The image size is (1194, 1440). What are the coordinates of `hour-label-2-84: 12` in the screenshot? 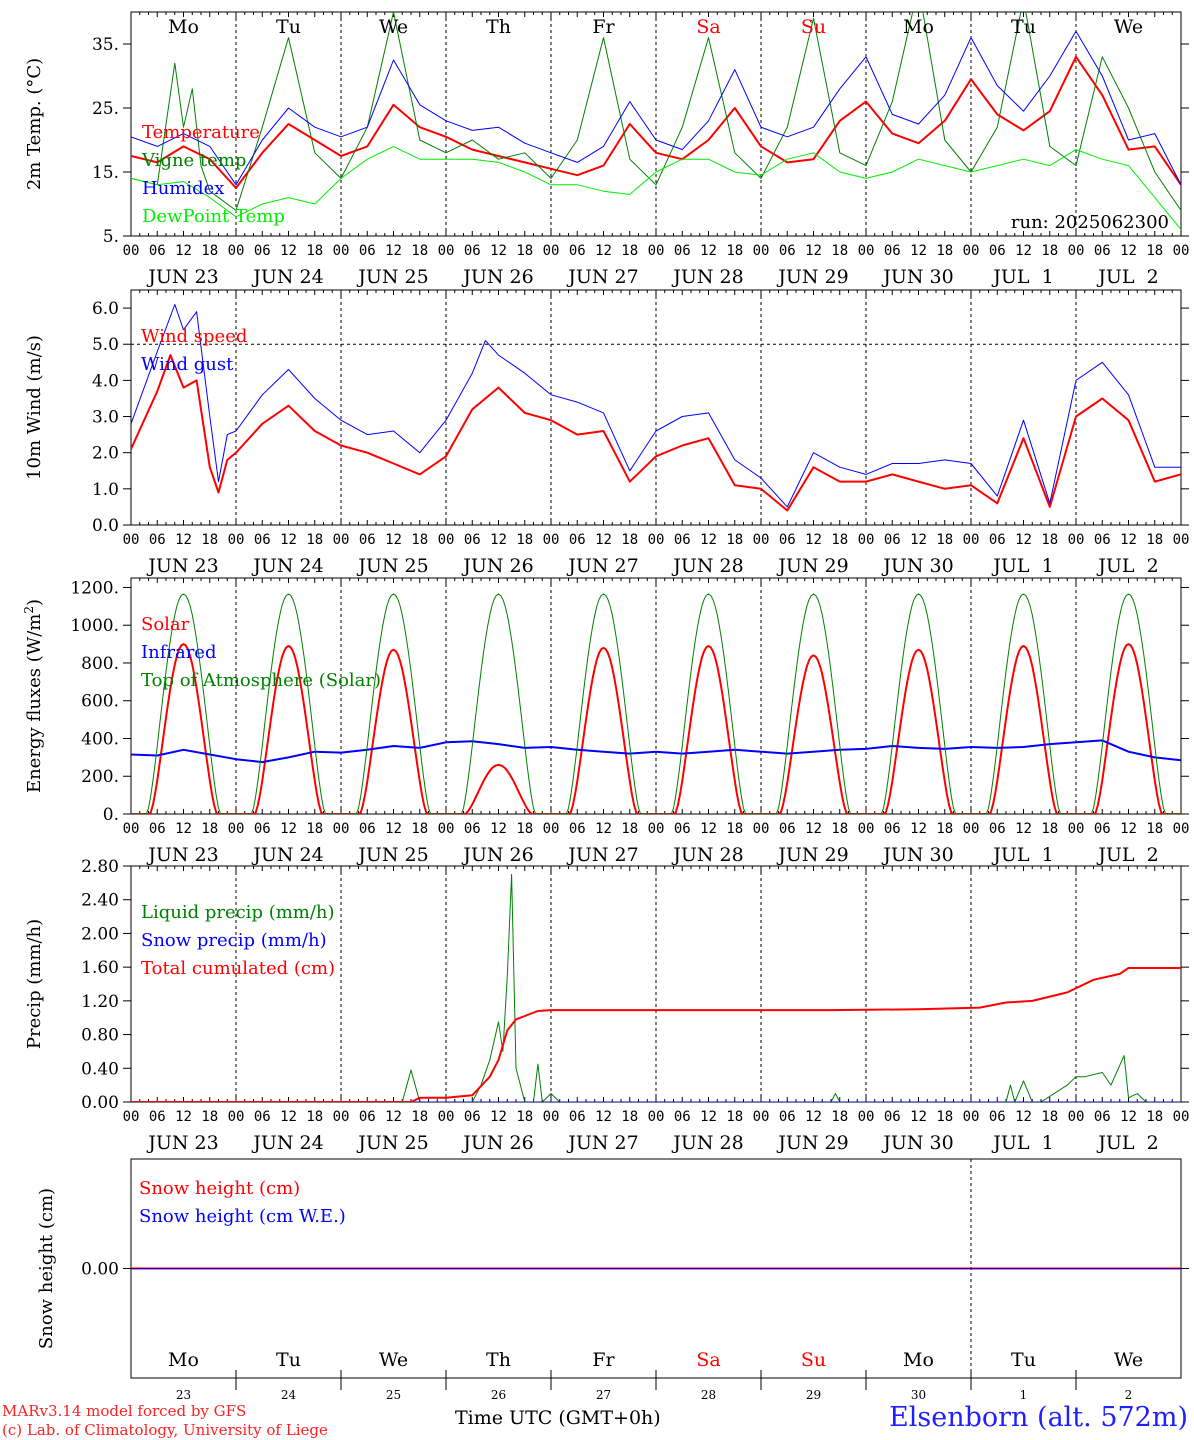 It's located at (498, 829).